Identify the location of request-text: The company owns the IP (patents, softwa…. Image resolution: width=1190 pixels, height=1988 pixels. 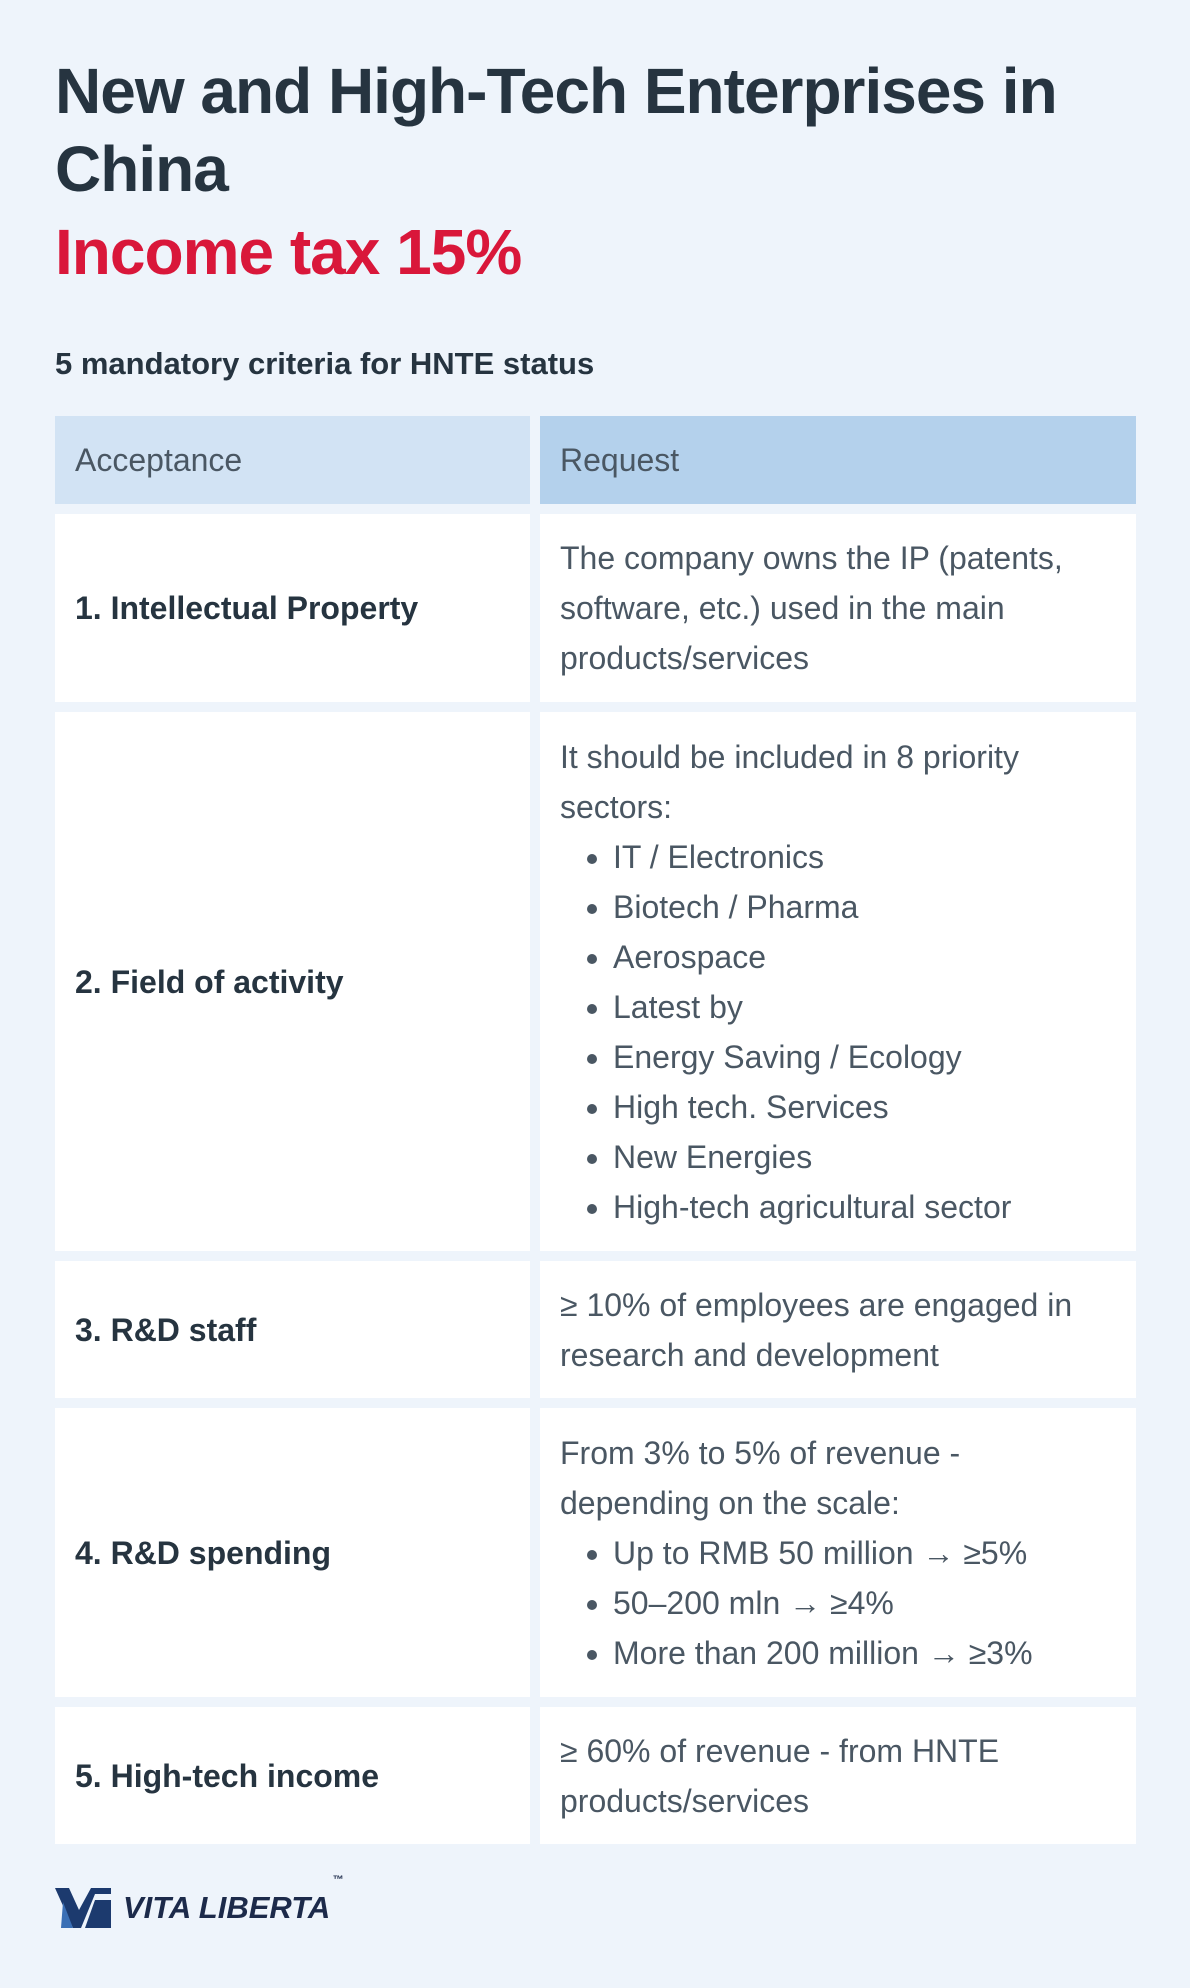
(811, 608).